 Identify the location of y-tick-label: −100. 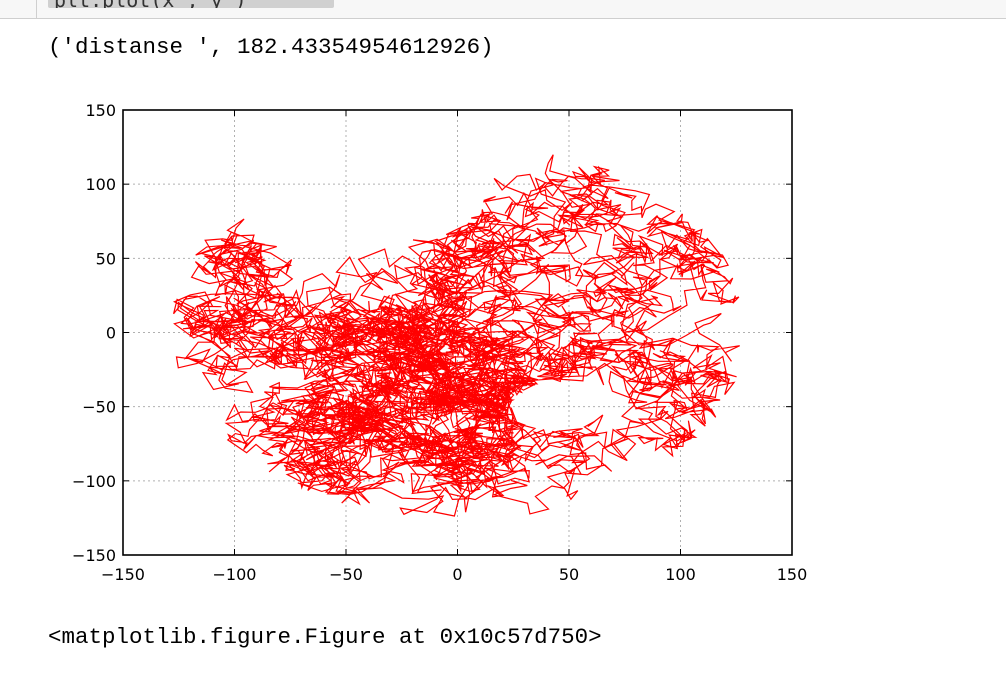
(94, 481).